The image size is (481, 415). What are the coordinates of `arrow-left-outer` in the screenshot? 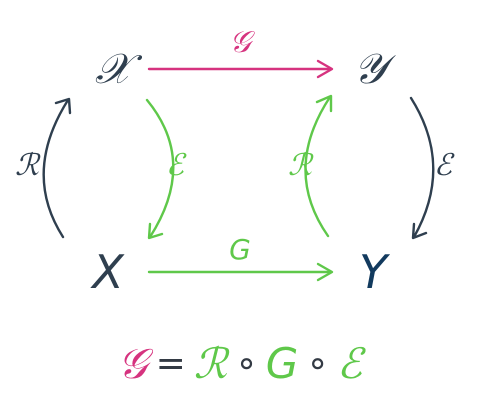 It's located at (57, 168).